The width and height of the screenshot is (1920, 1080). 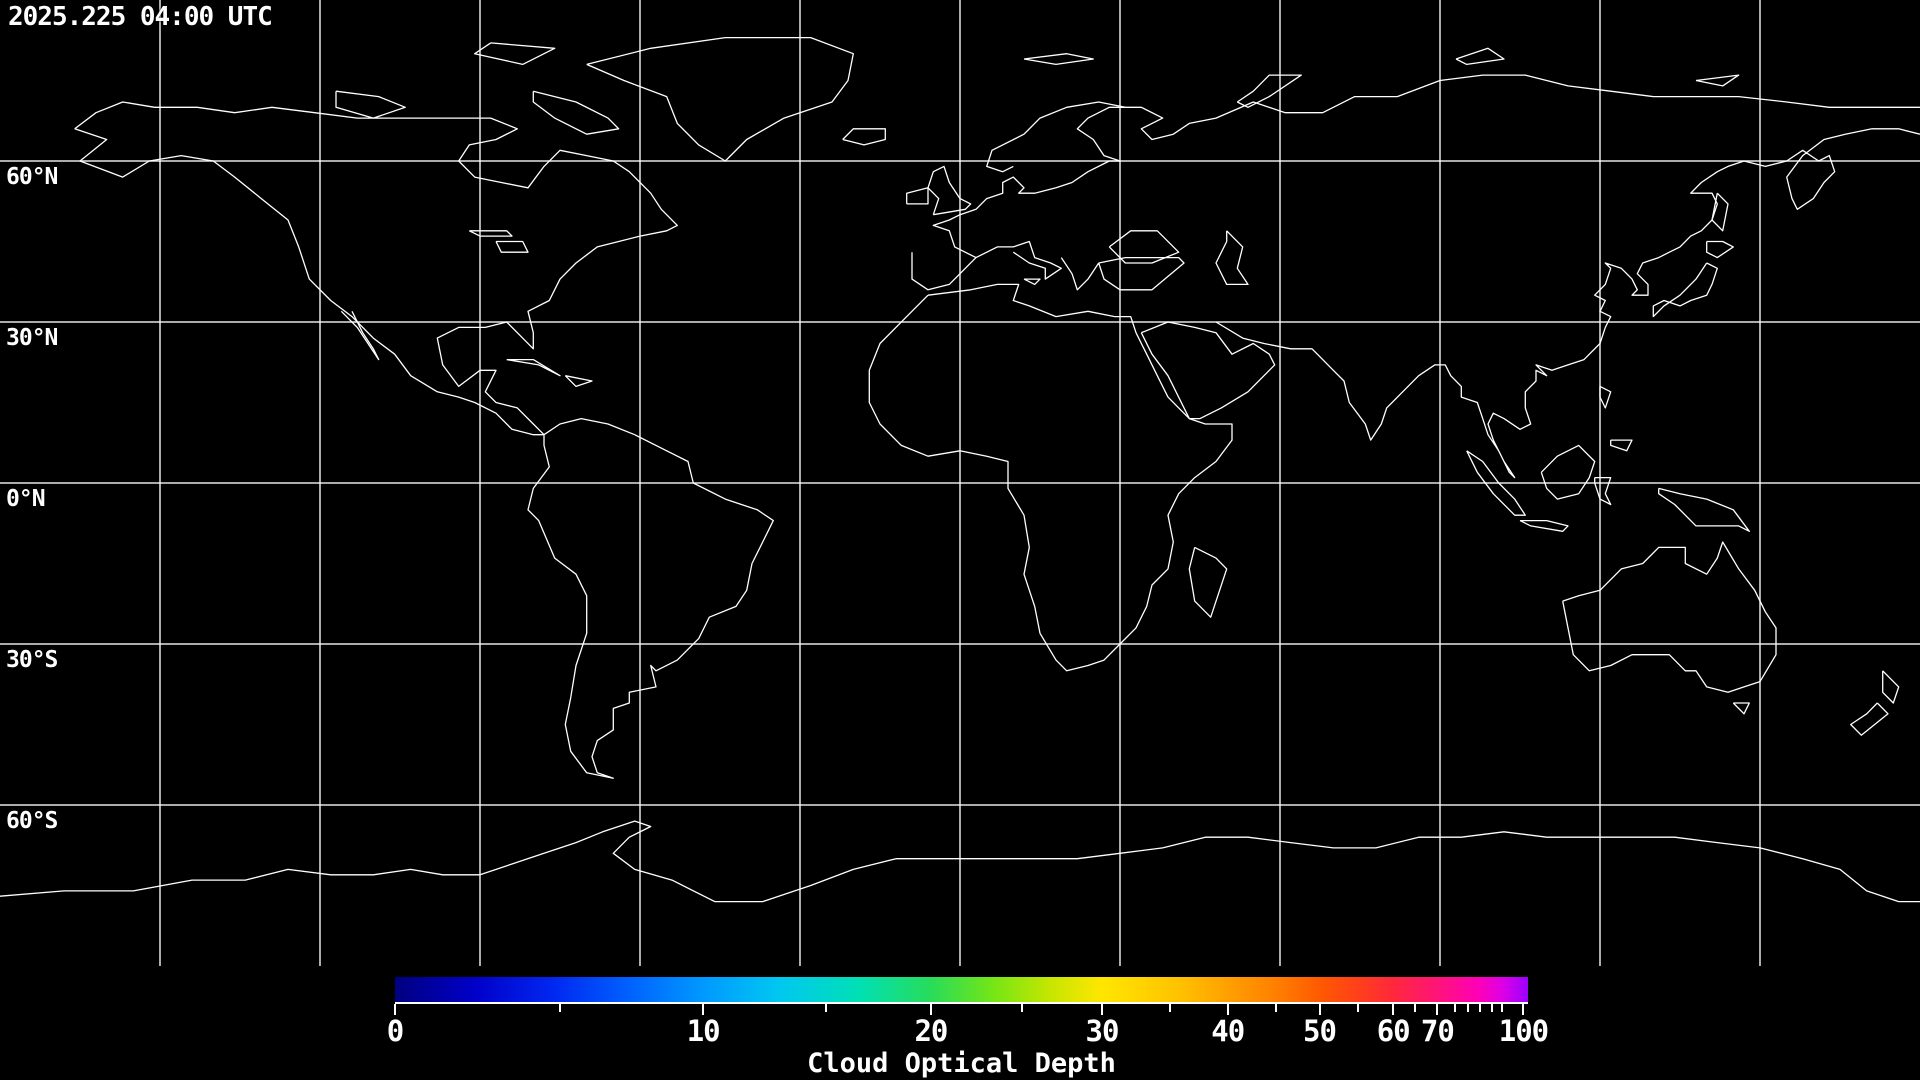 I want to click on colorbar-tick-label: 20, so click(x=931, y=1031).